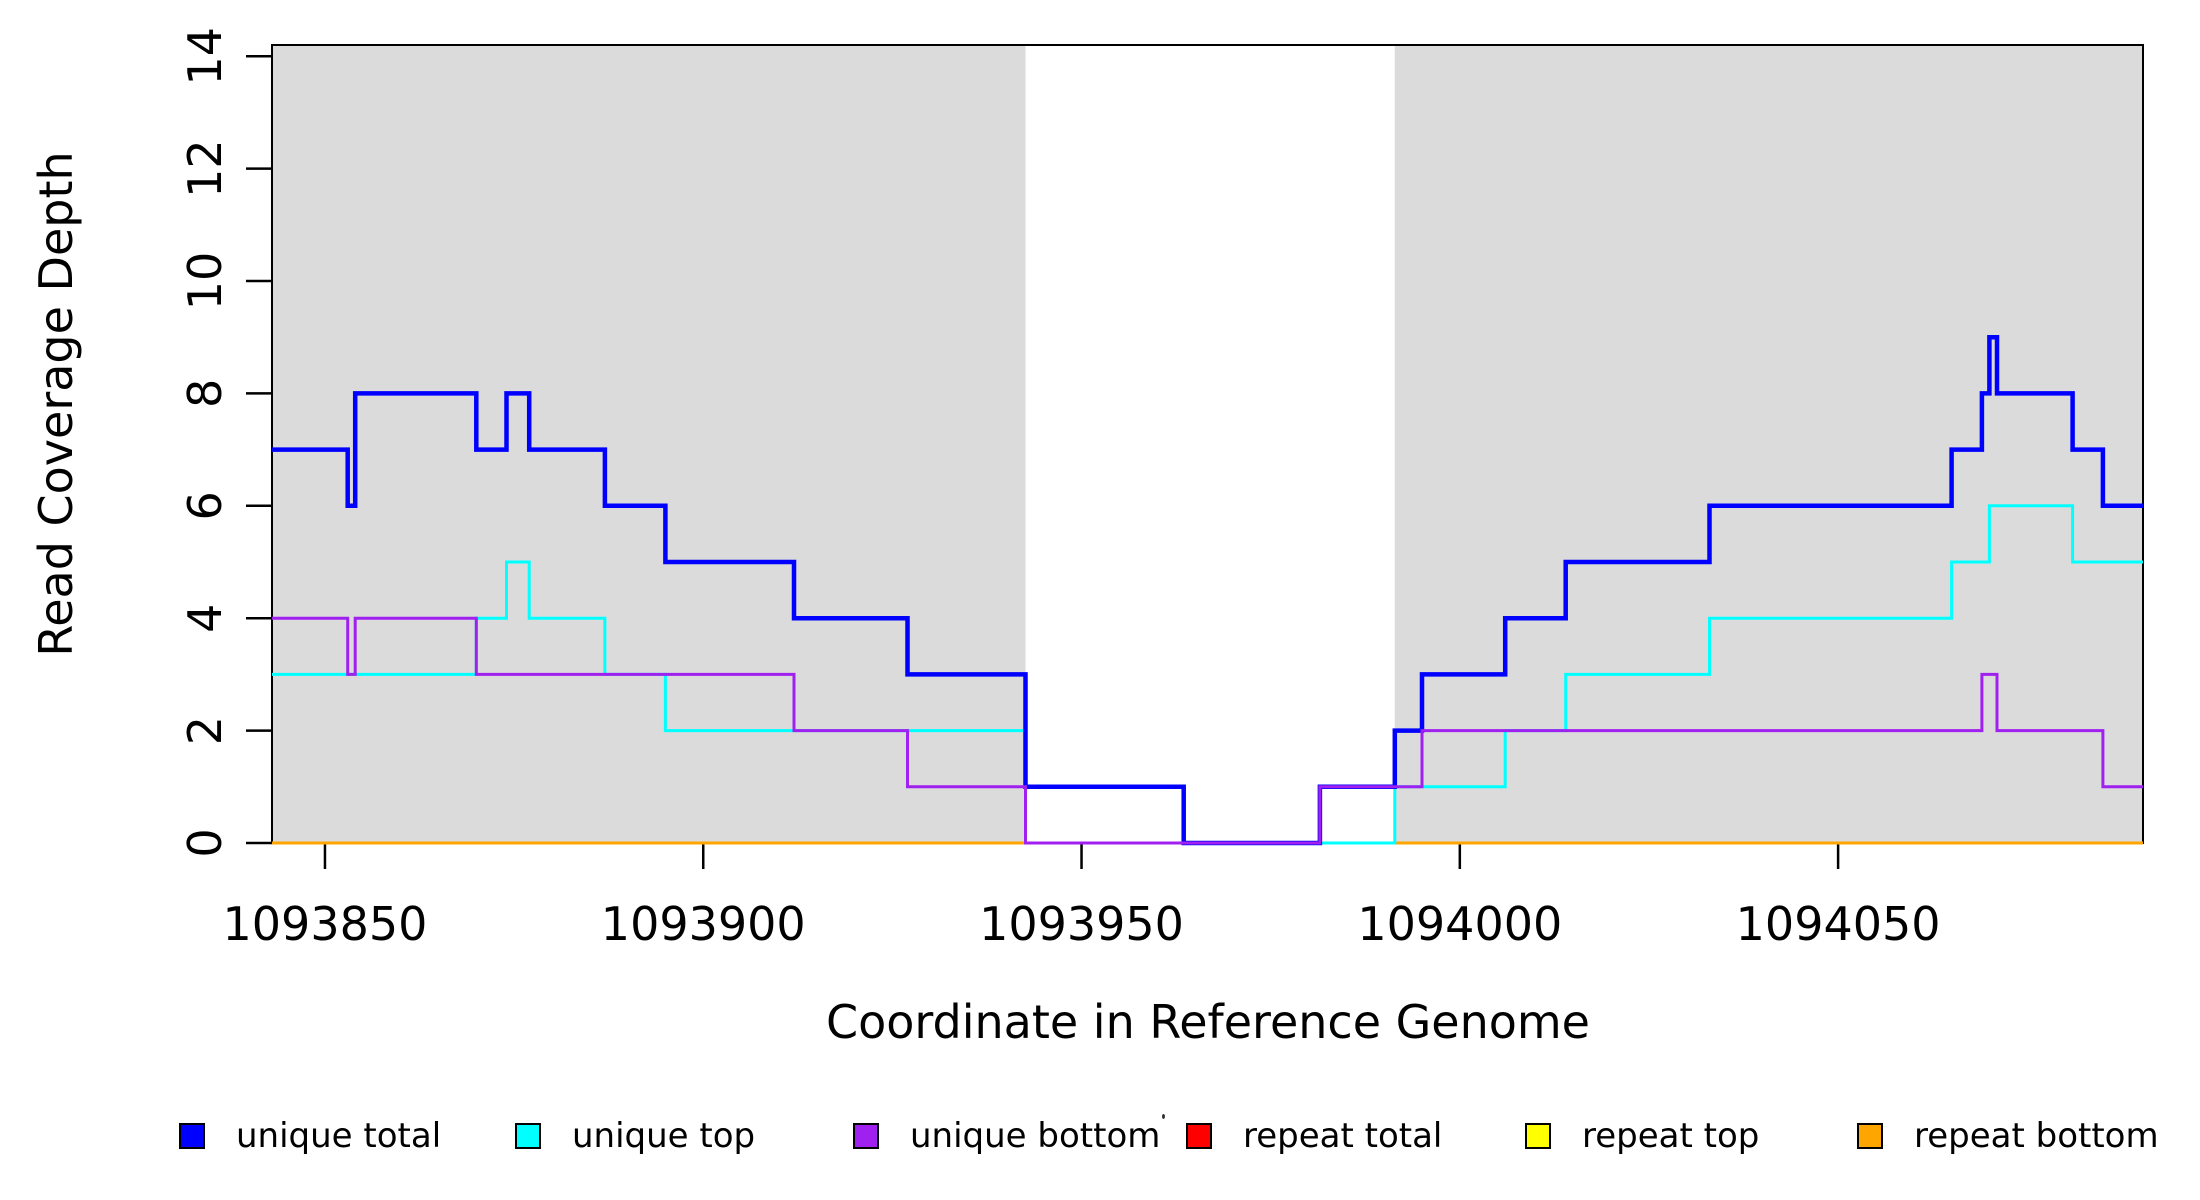 Image resolution: width=2200 pixels, height=1200 pixels. I want to click on legend-item-unique-bottom: unique bottom, so click(1007, 1136).